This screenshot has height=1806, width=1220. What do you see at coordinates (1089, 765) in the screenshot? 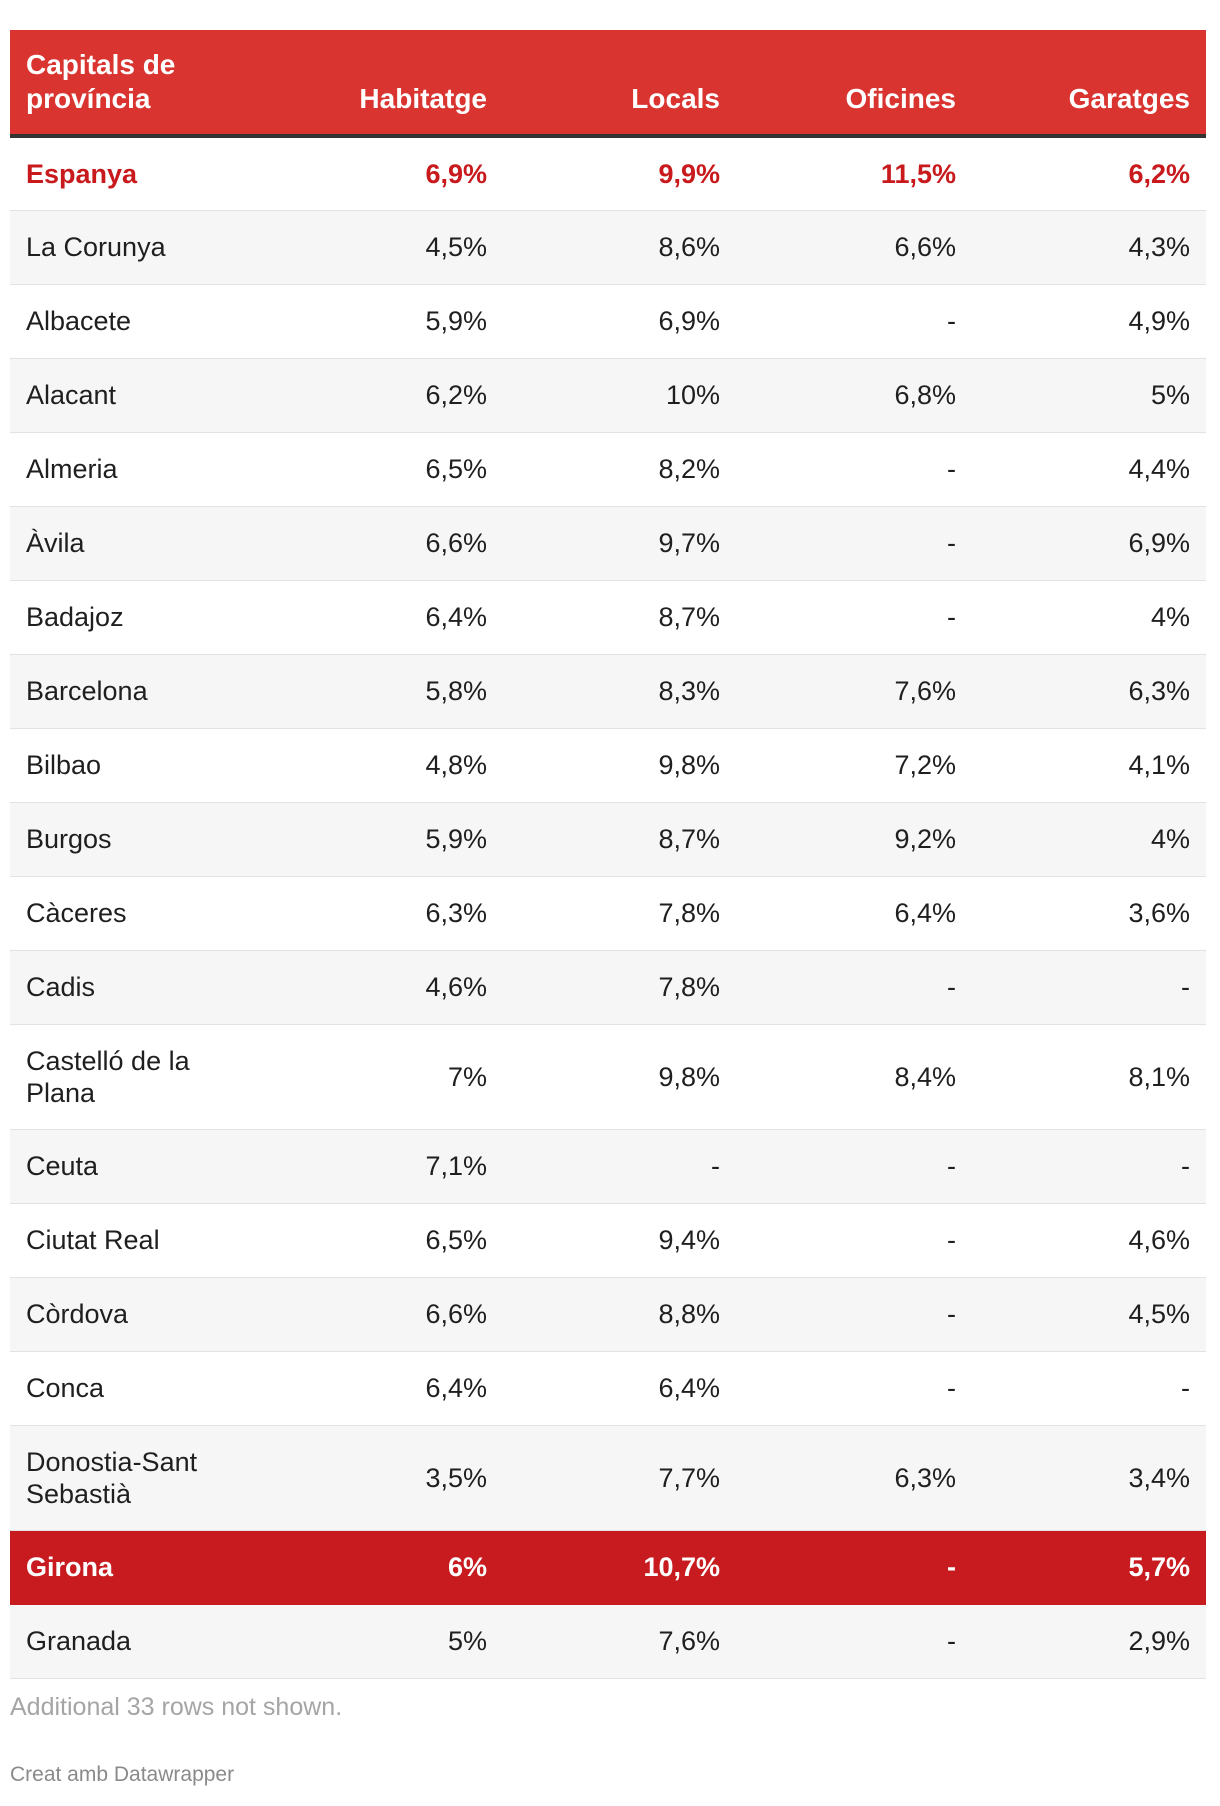
I see `cell-garatges: 4,1%` at bounding box center [1089, 765].